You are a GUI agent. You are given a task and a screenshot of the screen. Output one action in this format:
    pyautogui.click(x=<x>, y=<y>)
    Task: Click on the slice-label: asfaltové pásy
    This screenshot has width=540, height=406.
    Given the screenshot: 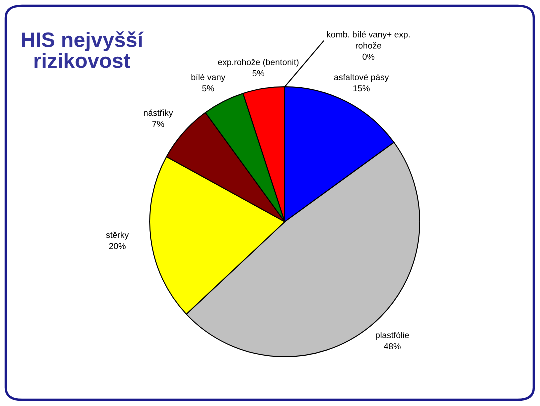 What is the action you would take?
    pyautogui.click(x=362, y=78)
    